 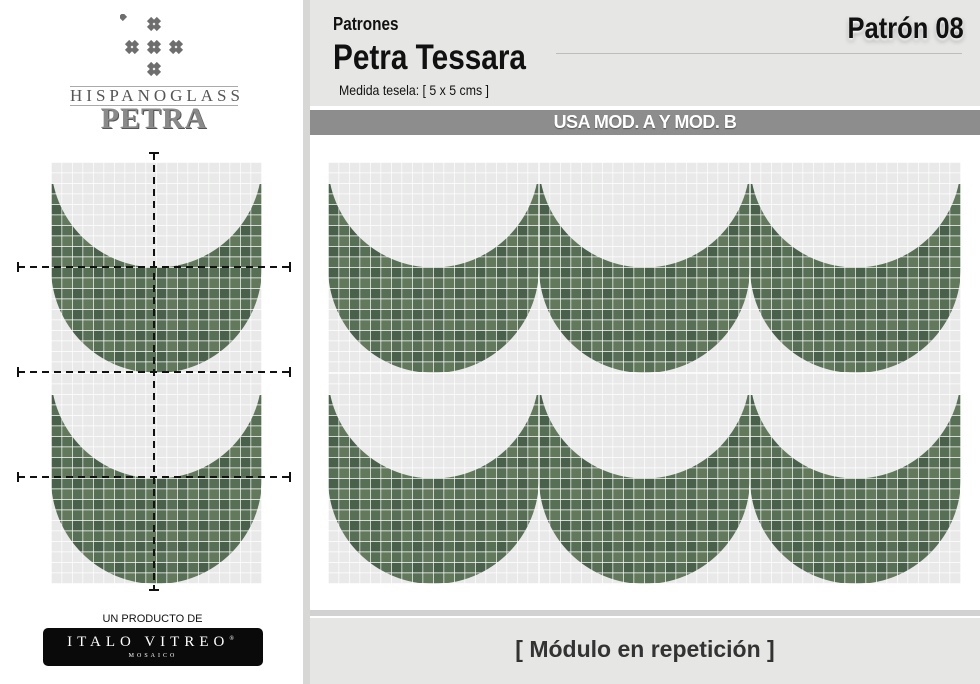 What do you see at coordinates (153, 656) in the screenshot?
I see `maker-sub: MOSAICO` at bounding box center [153, 656].